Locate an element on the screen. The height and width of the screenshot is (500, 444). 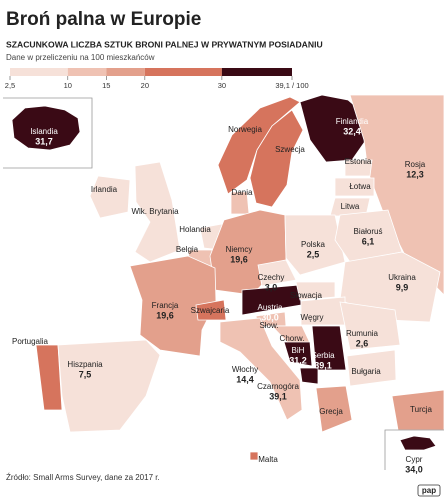
country-name: Litwa is located at coordinates (350, 206).